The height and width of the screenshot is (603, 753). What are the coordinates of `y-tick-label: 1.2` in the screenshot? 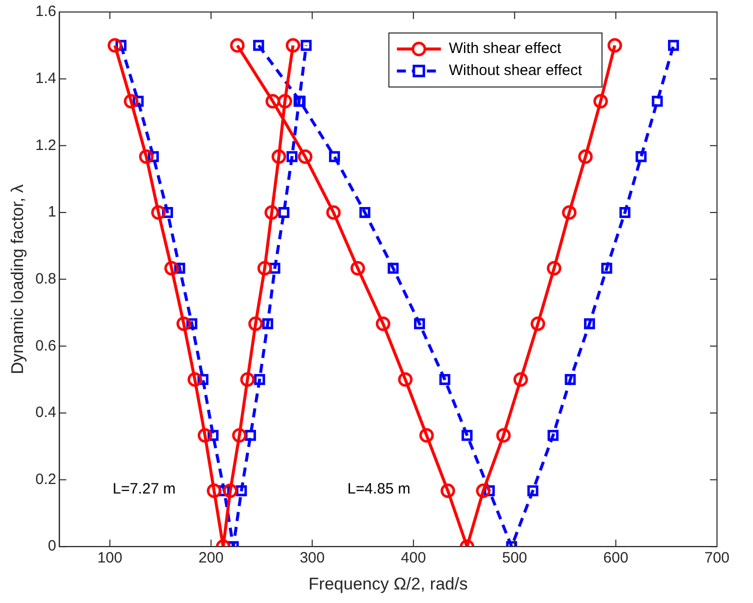 It's located at (45, 145).